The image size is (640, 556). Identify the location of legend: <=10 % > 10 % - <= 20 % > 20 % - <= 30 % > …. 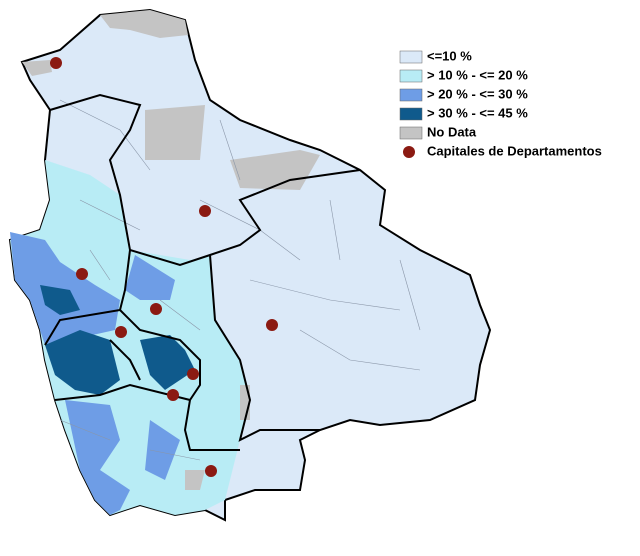
(500, 103).